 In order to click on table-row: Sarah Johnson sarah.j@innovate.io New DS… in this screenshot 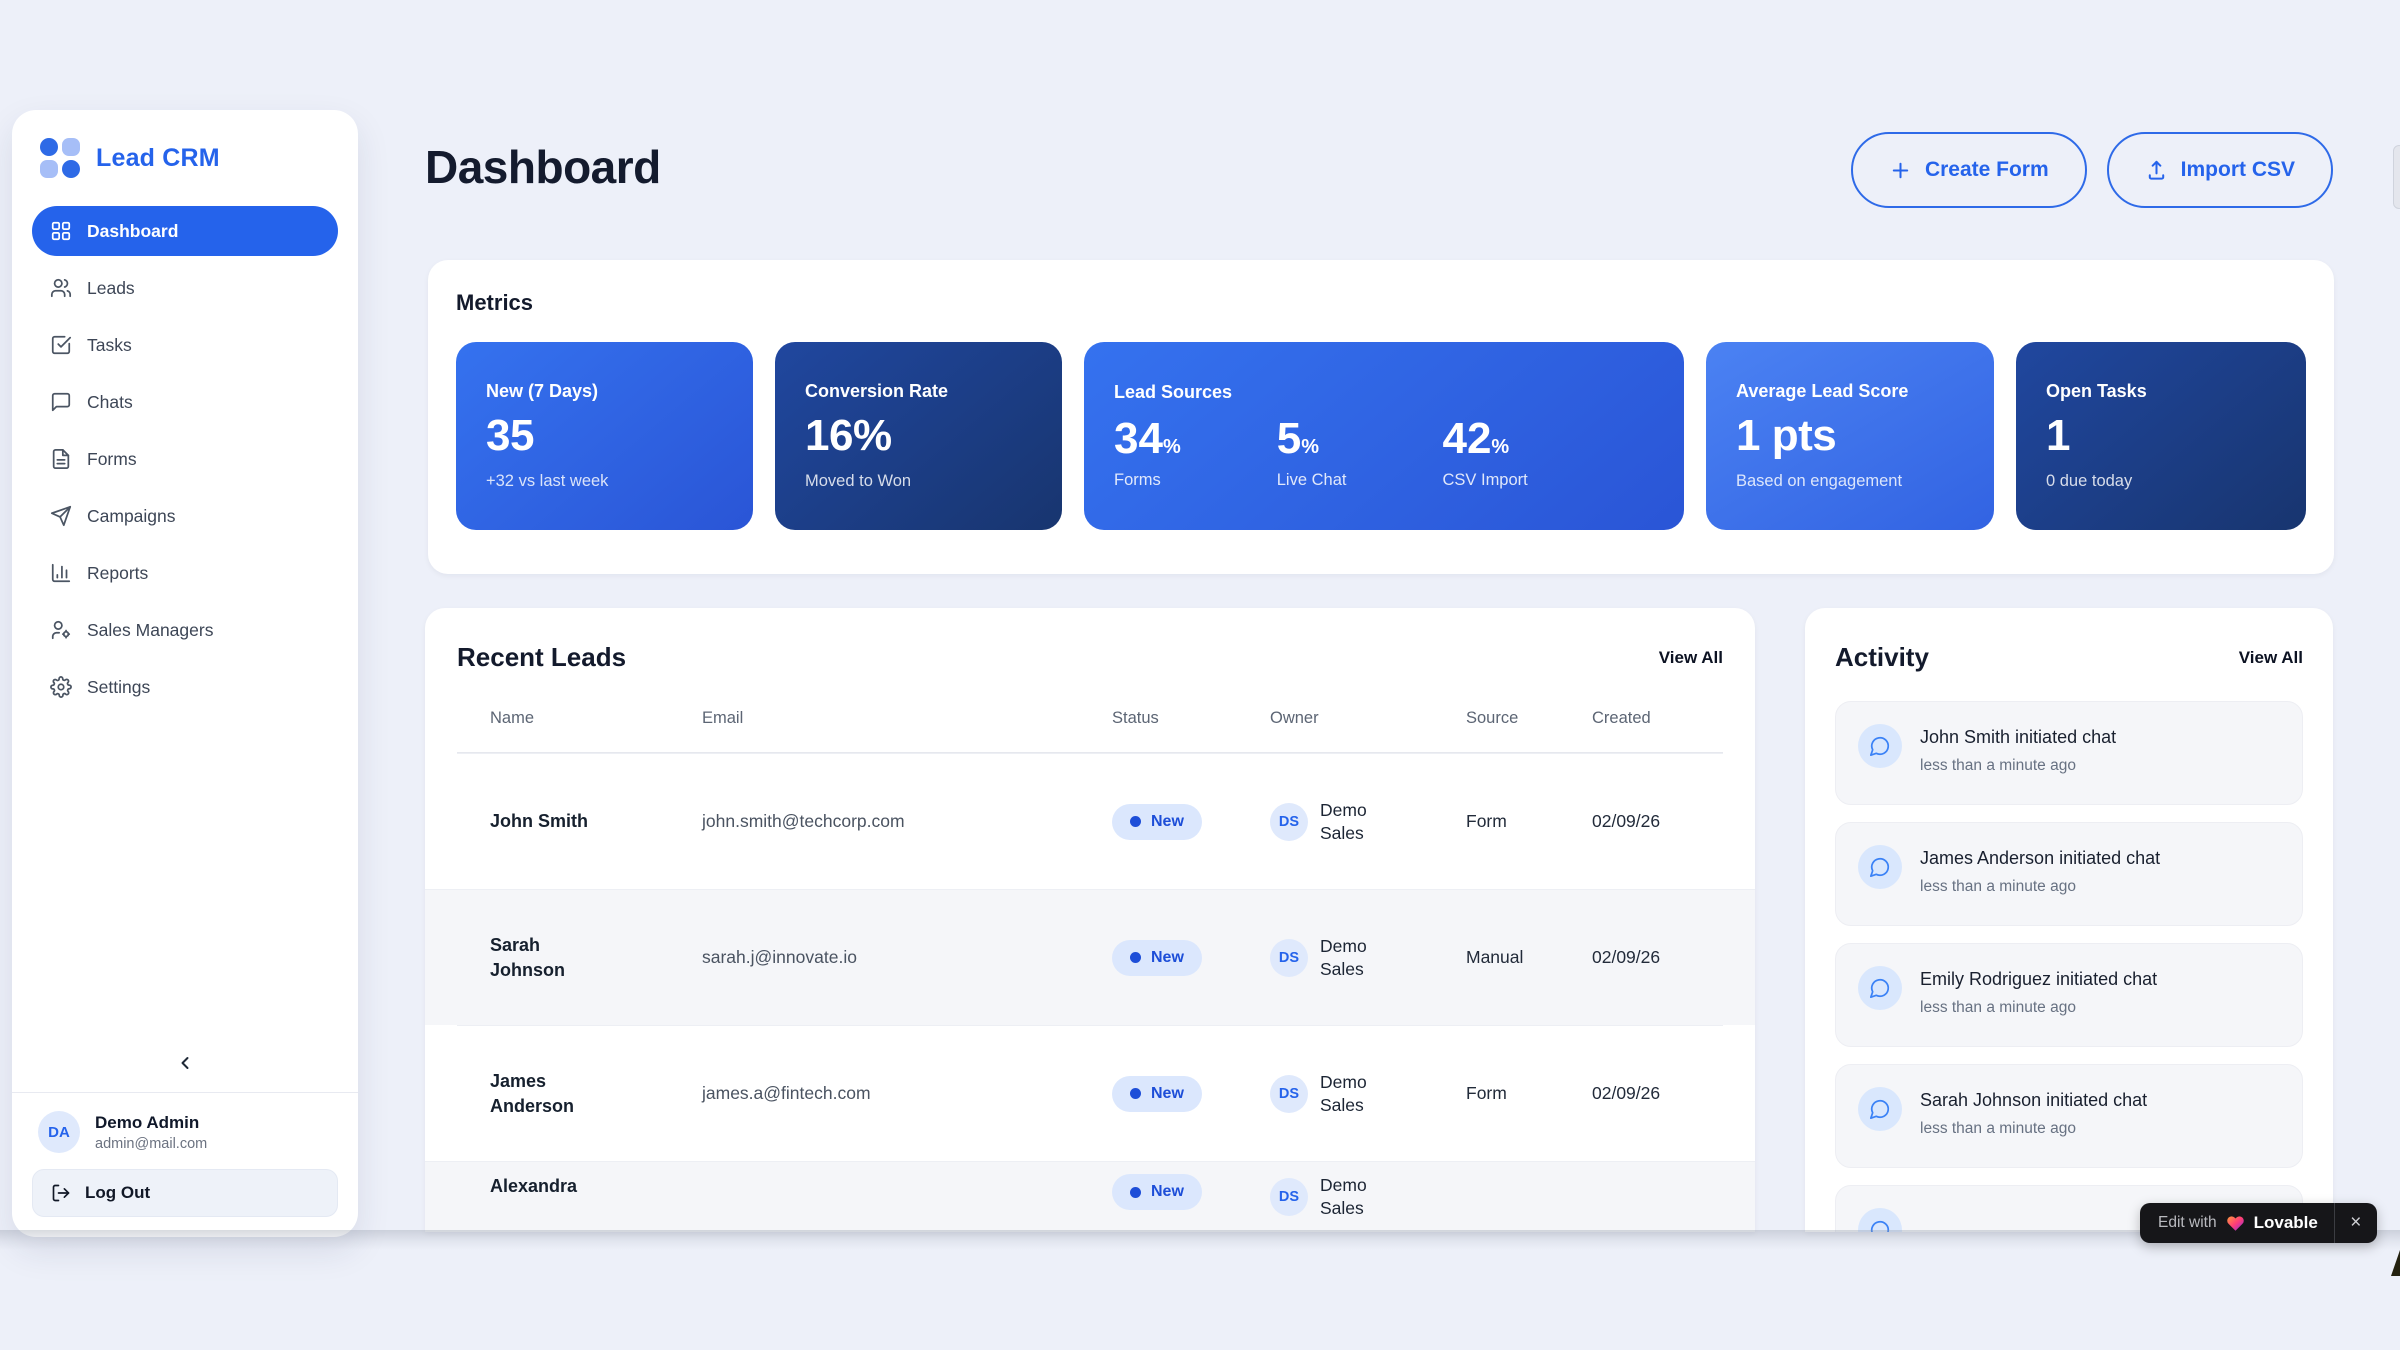, I will do `click(1090, 957)`.